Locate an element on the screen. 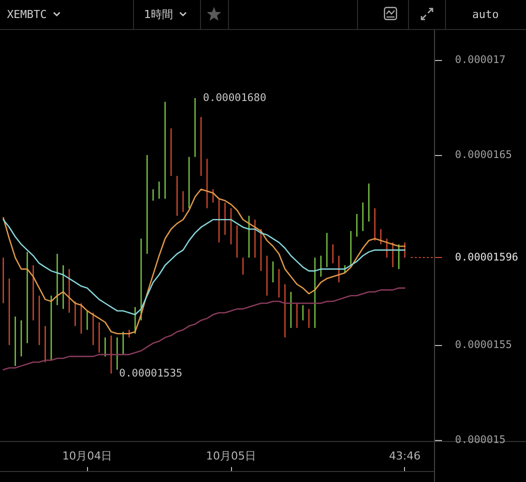 This screenshot has height=482, width=526. y-tick-label: 0.000017 is located at coordinates (480, 60).